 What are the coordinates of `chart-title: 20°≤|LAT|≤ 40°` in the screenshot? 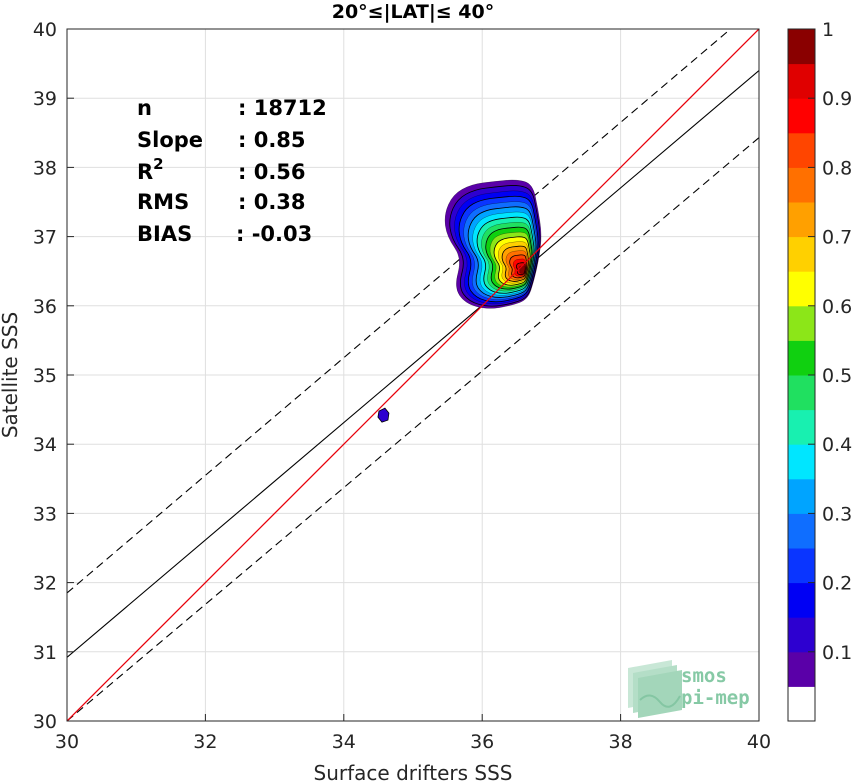 It's located at (413, 12).